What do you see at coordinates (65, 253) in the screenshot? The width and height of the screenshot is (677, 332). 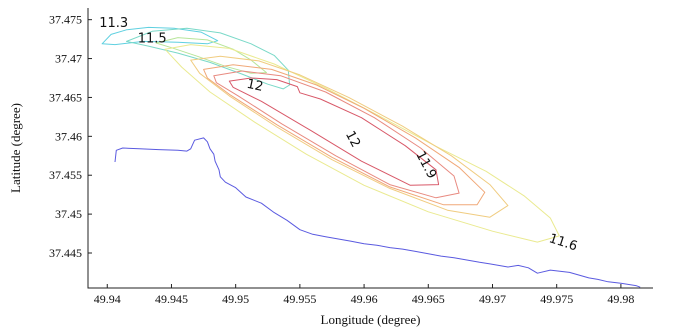 I see `y-tick-label: 37.445` at bounding box center [65, 253].